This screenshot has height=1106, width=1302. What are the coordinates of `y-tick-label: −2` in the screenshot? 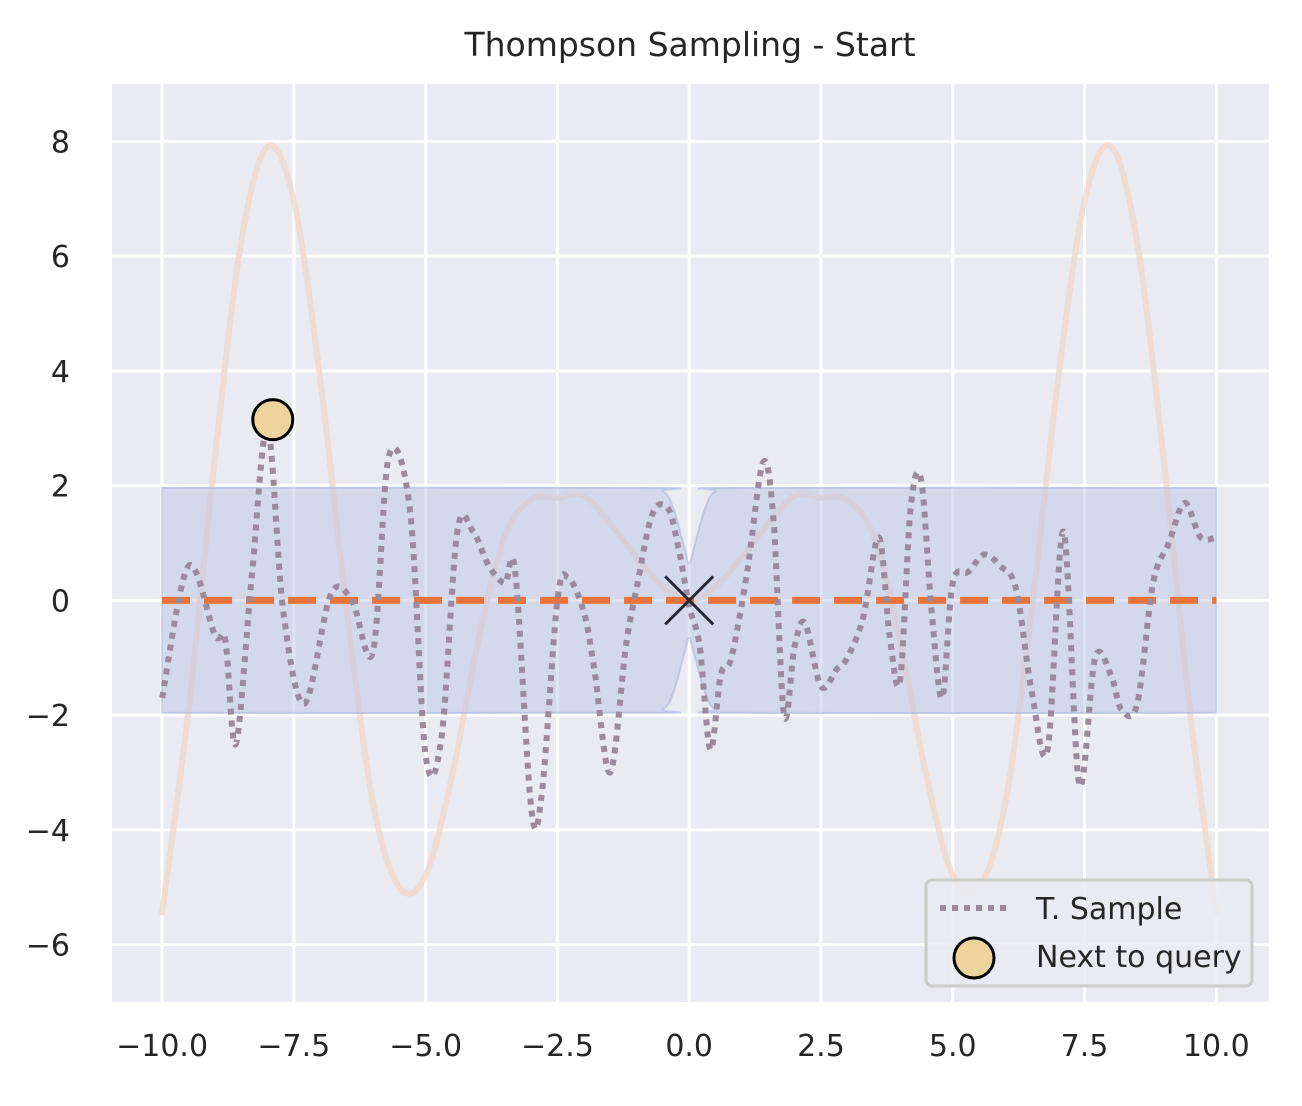 It's located at (48, 716).